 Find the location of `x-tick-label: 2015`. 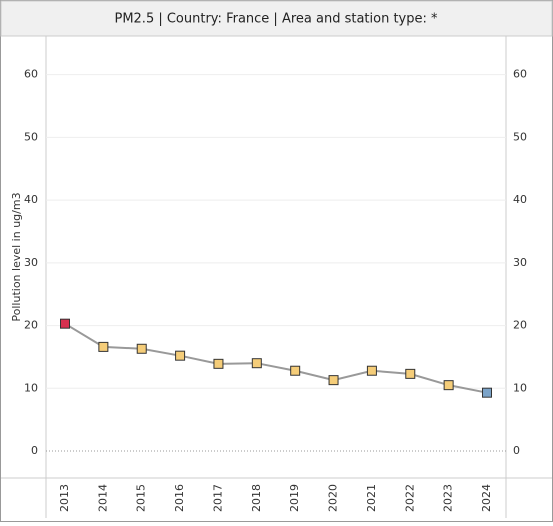

x-tick-label: 2015 is located at coordinates (141, 498).